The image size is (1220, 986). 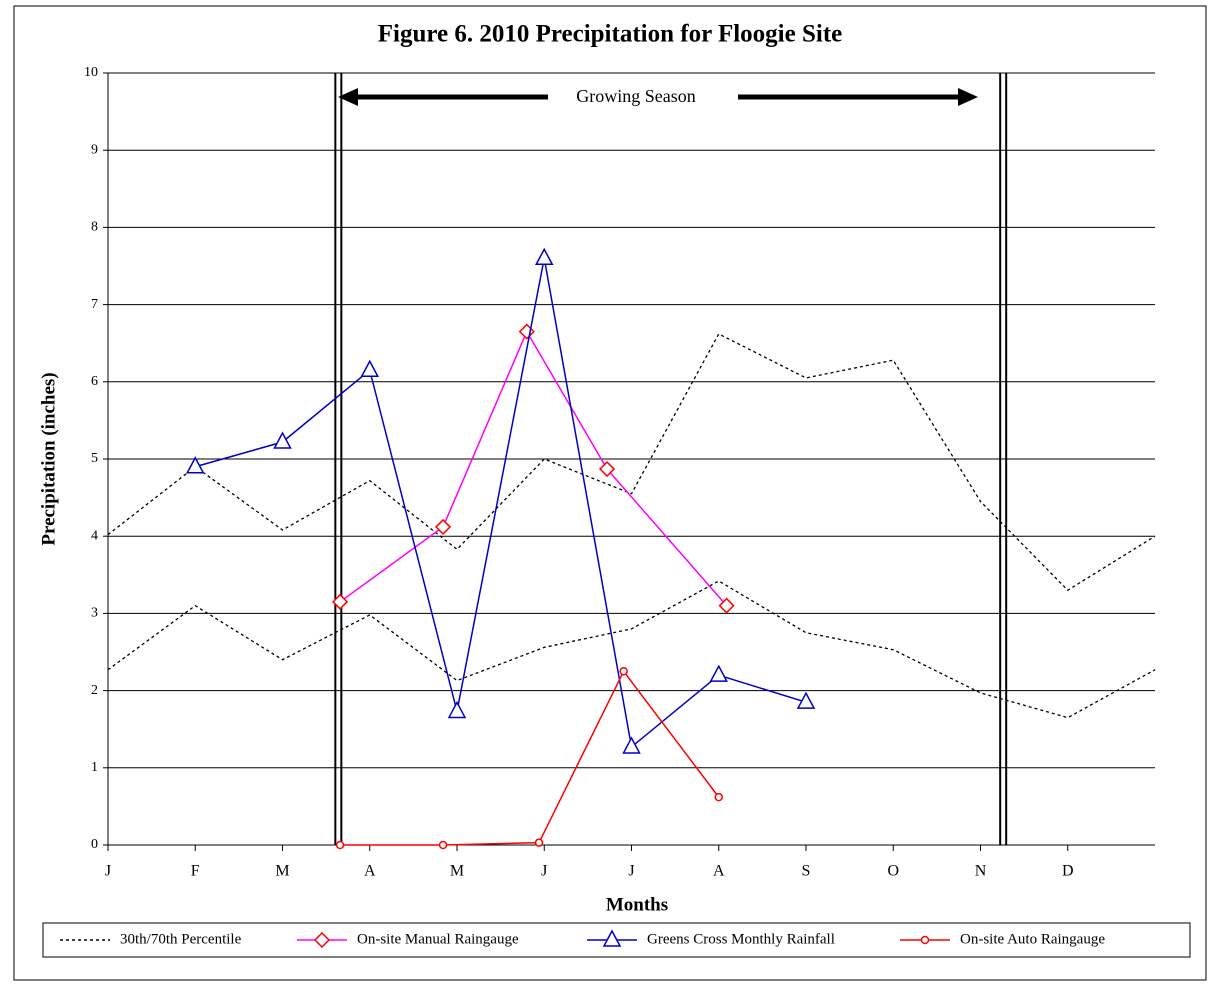 What do you see at coordinates (806, 871) in the screenshot?
I see `x-tick-label: S` at bounding box center [806, 871].